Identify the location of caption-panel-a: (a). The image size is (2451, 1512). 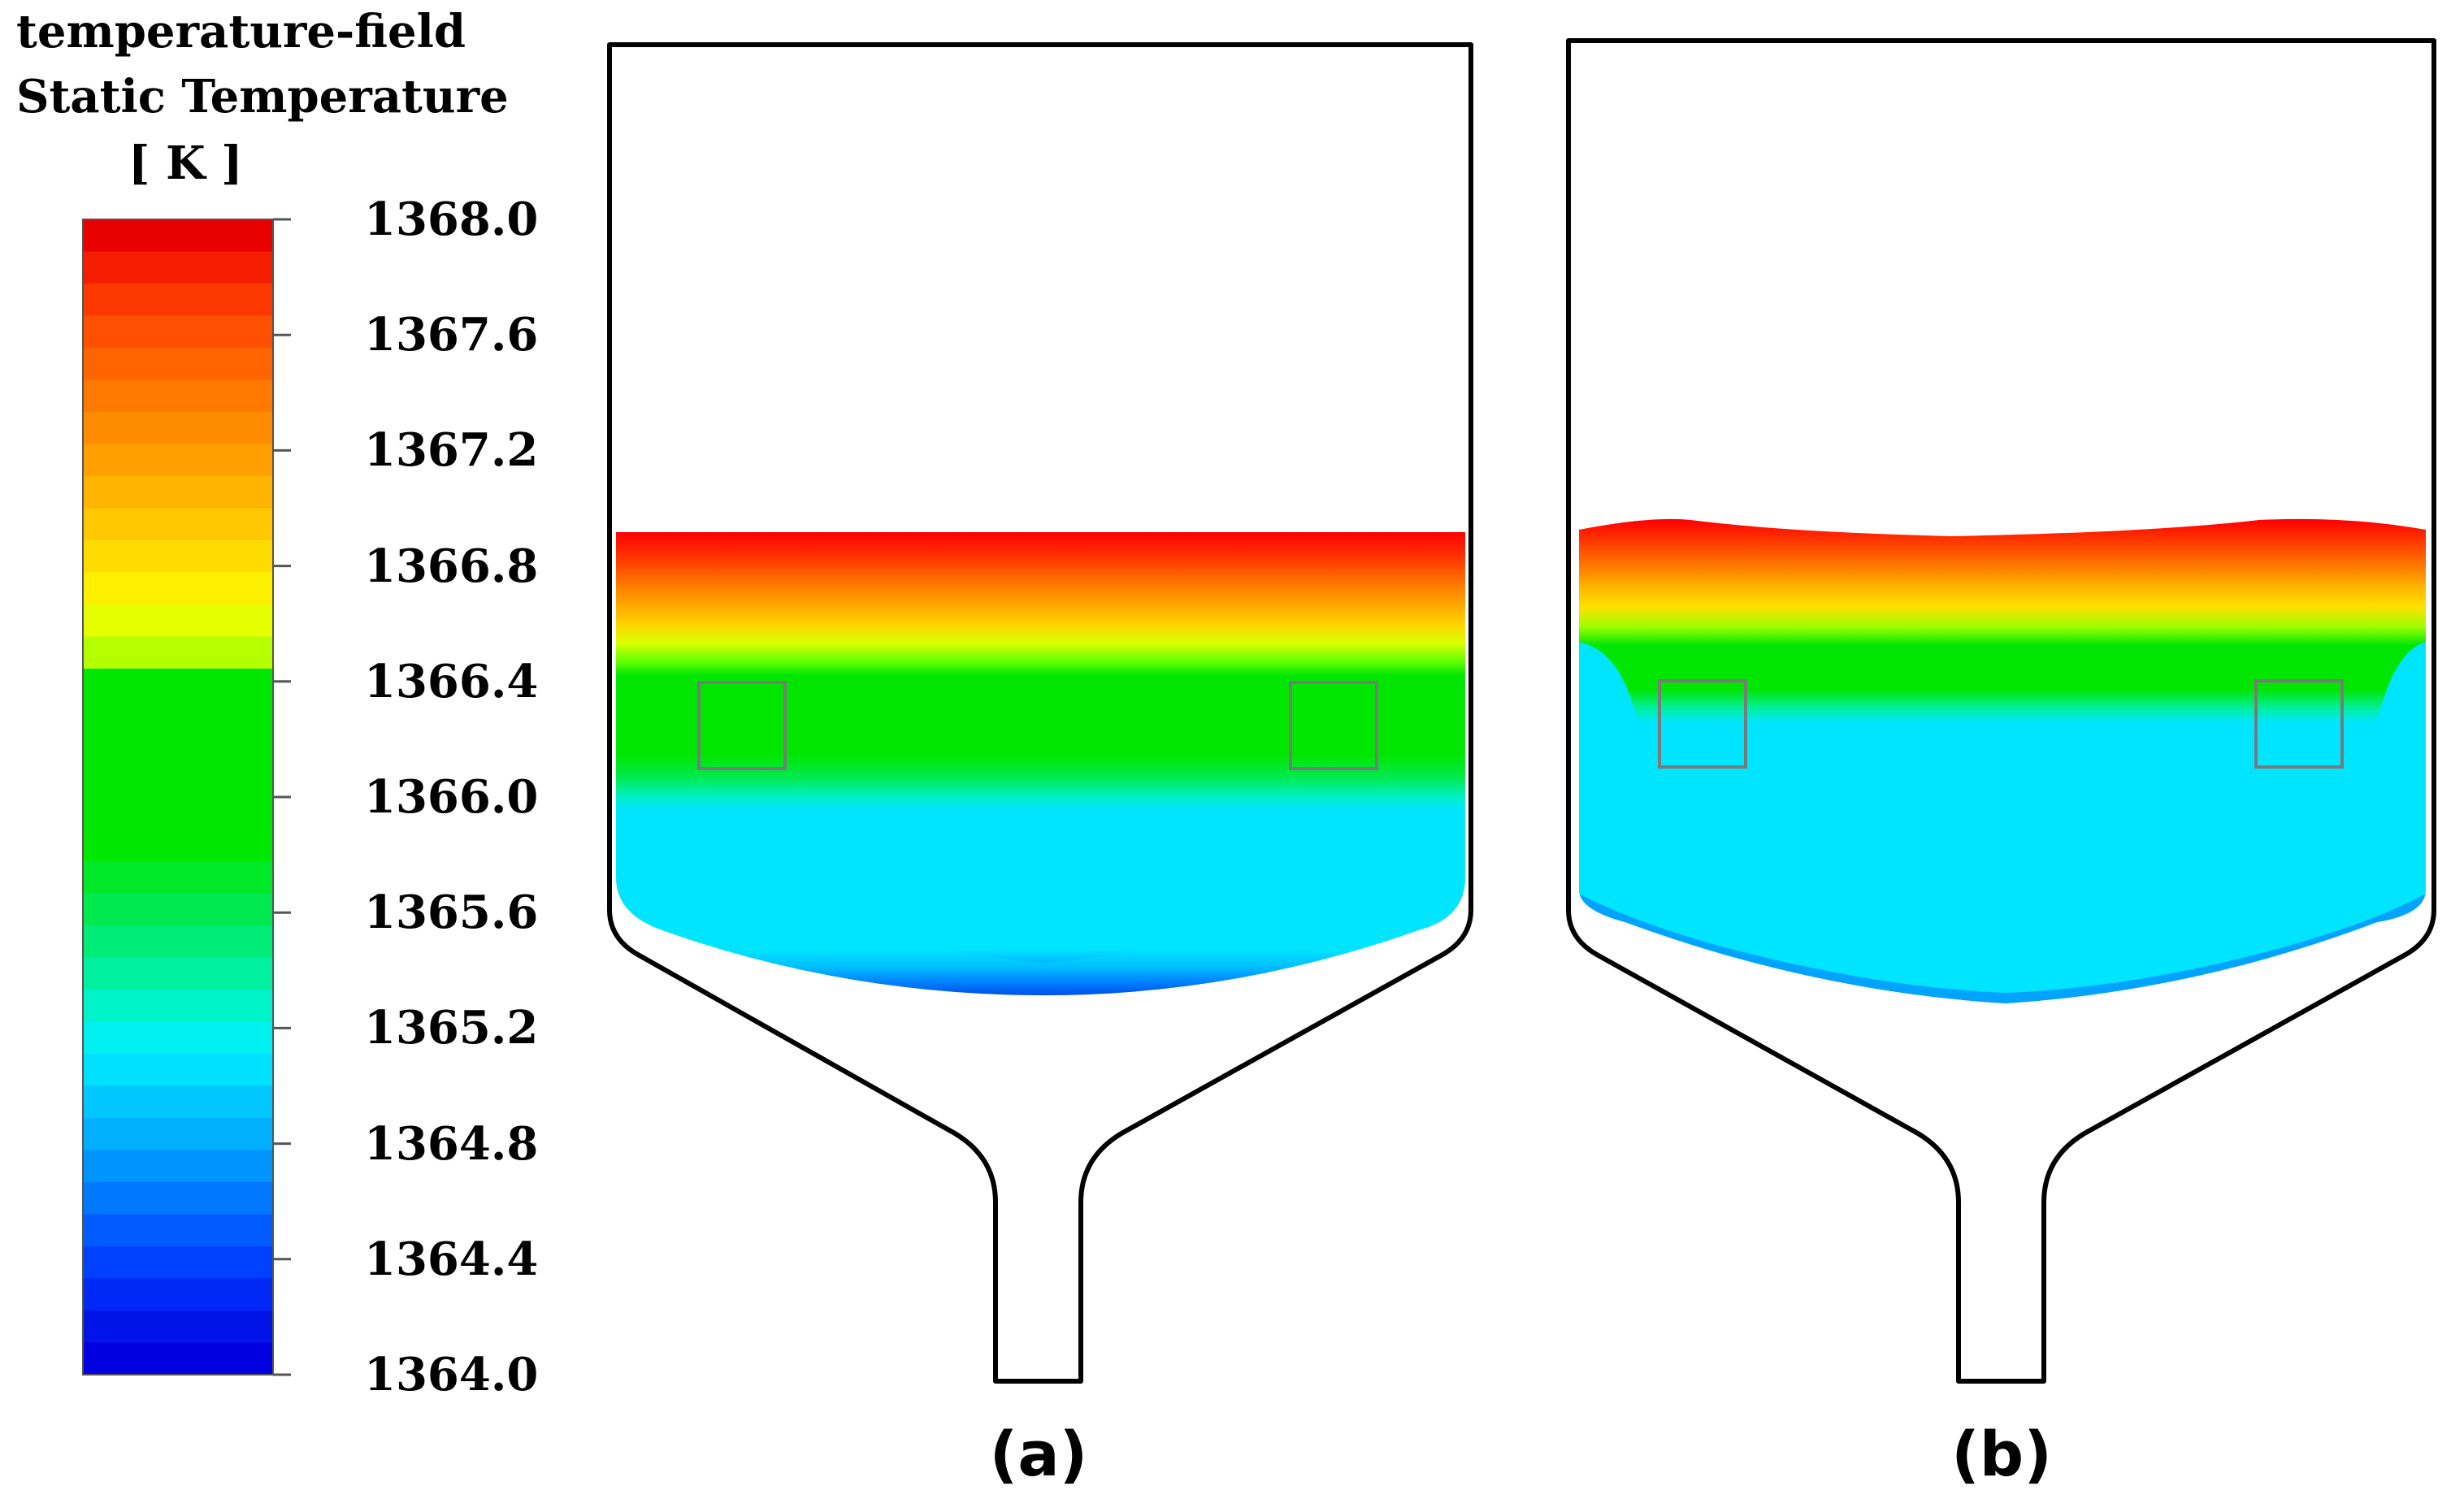
(1038, 1454).